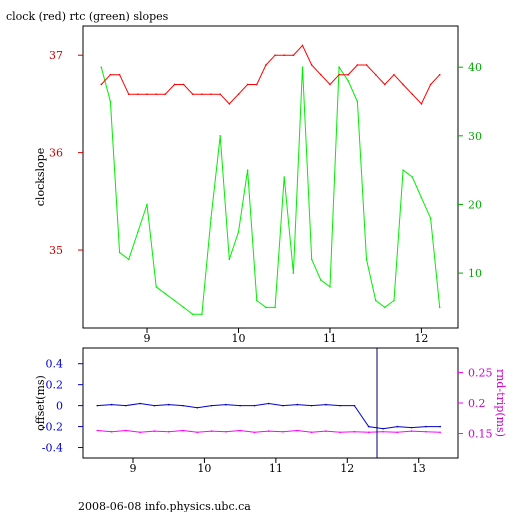  I want to click on rtc-y-tick-label: 40, so click(475, 67).